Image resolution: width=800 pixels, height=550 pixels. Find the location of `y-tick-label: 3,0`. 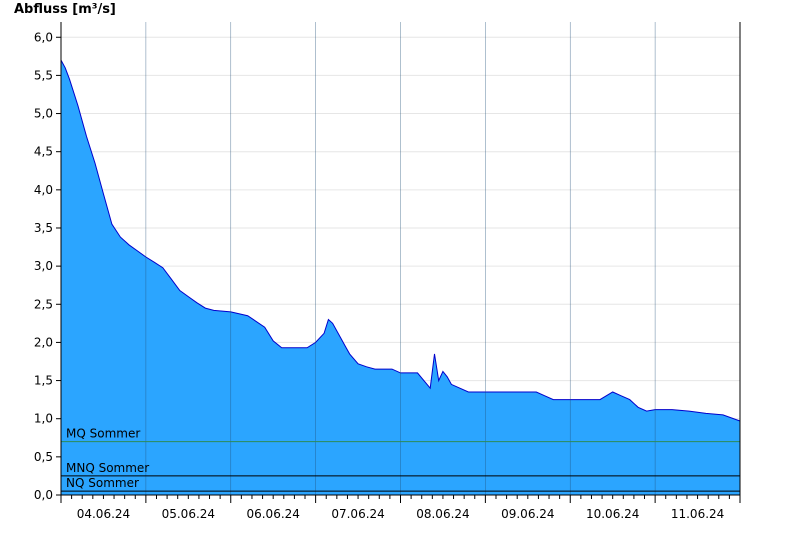

y-tick-label: 3,0 is located at coordinates (43, 266).